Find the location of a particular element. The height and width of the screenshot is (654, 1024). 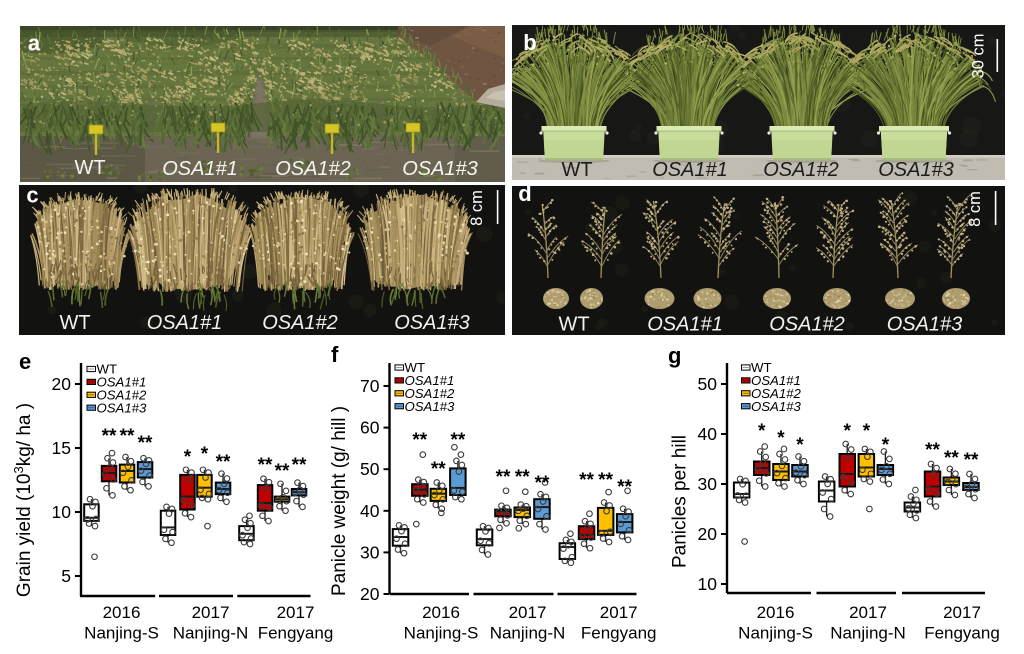

svg-text: 30 cm is located at coordinates (979, 56).